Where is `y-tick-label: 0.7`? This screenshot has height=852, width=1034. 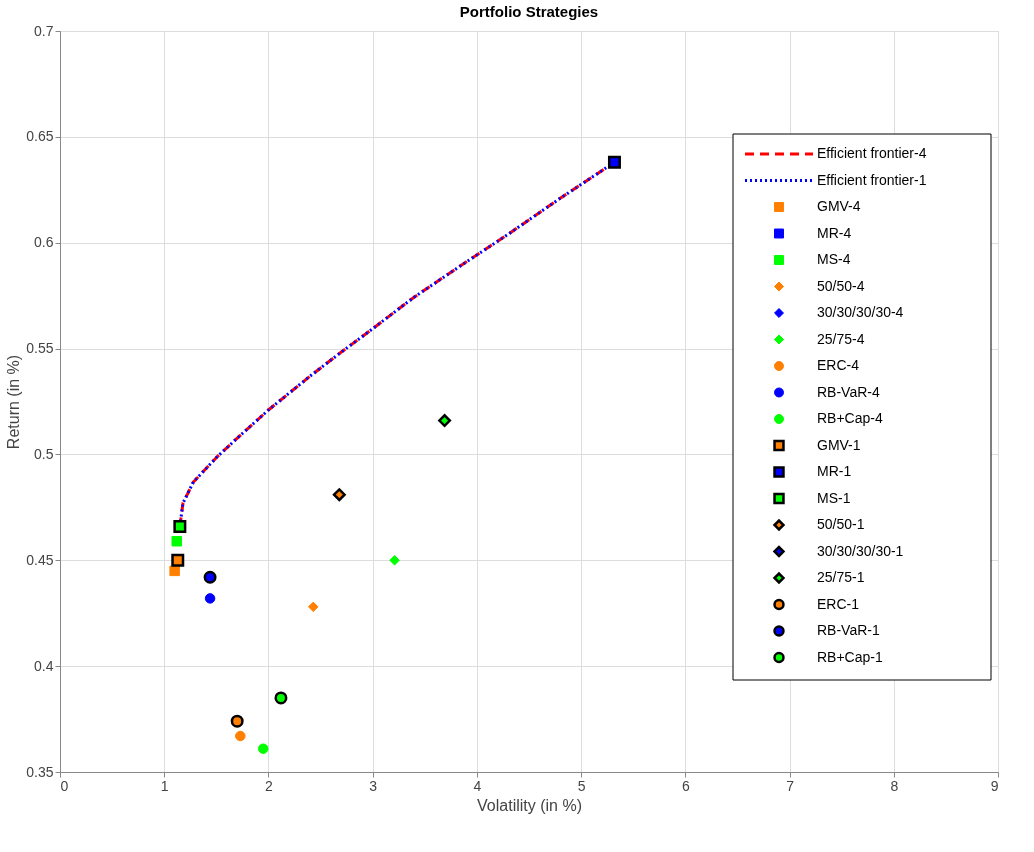 y-tick-label: 0.7 is located at coordinates (44, 30).